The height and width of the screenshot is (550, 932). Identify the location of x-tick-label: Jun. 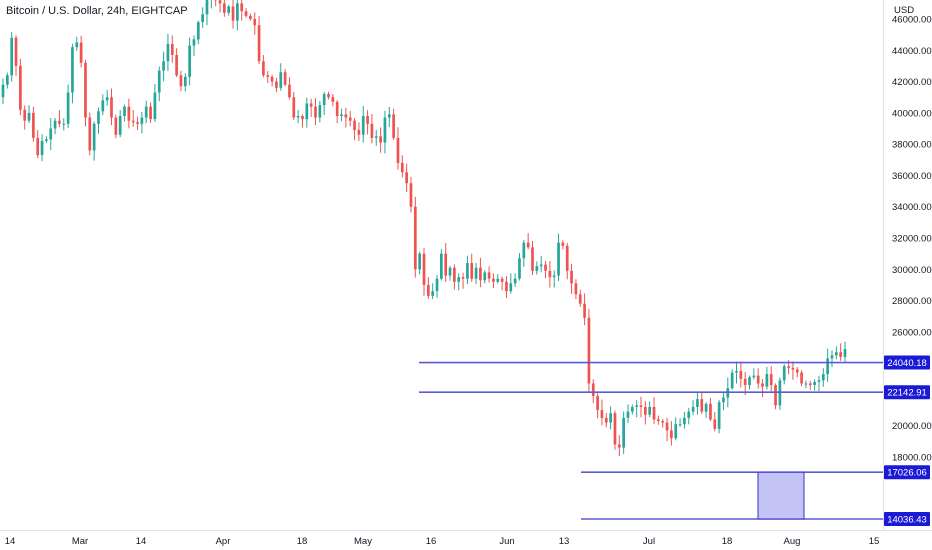
(506, 541).